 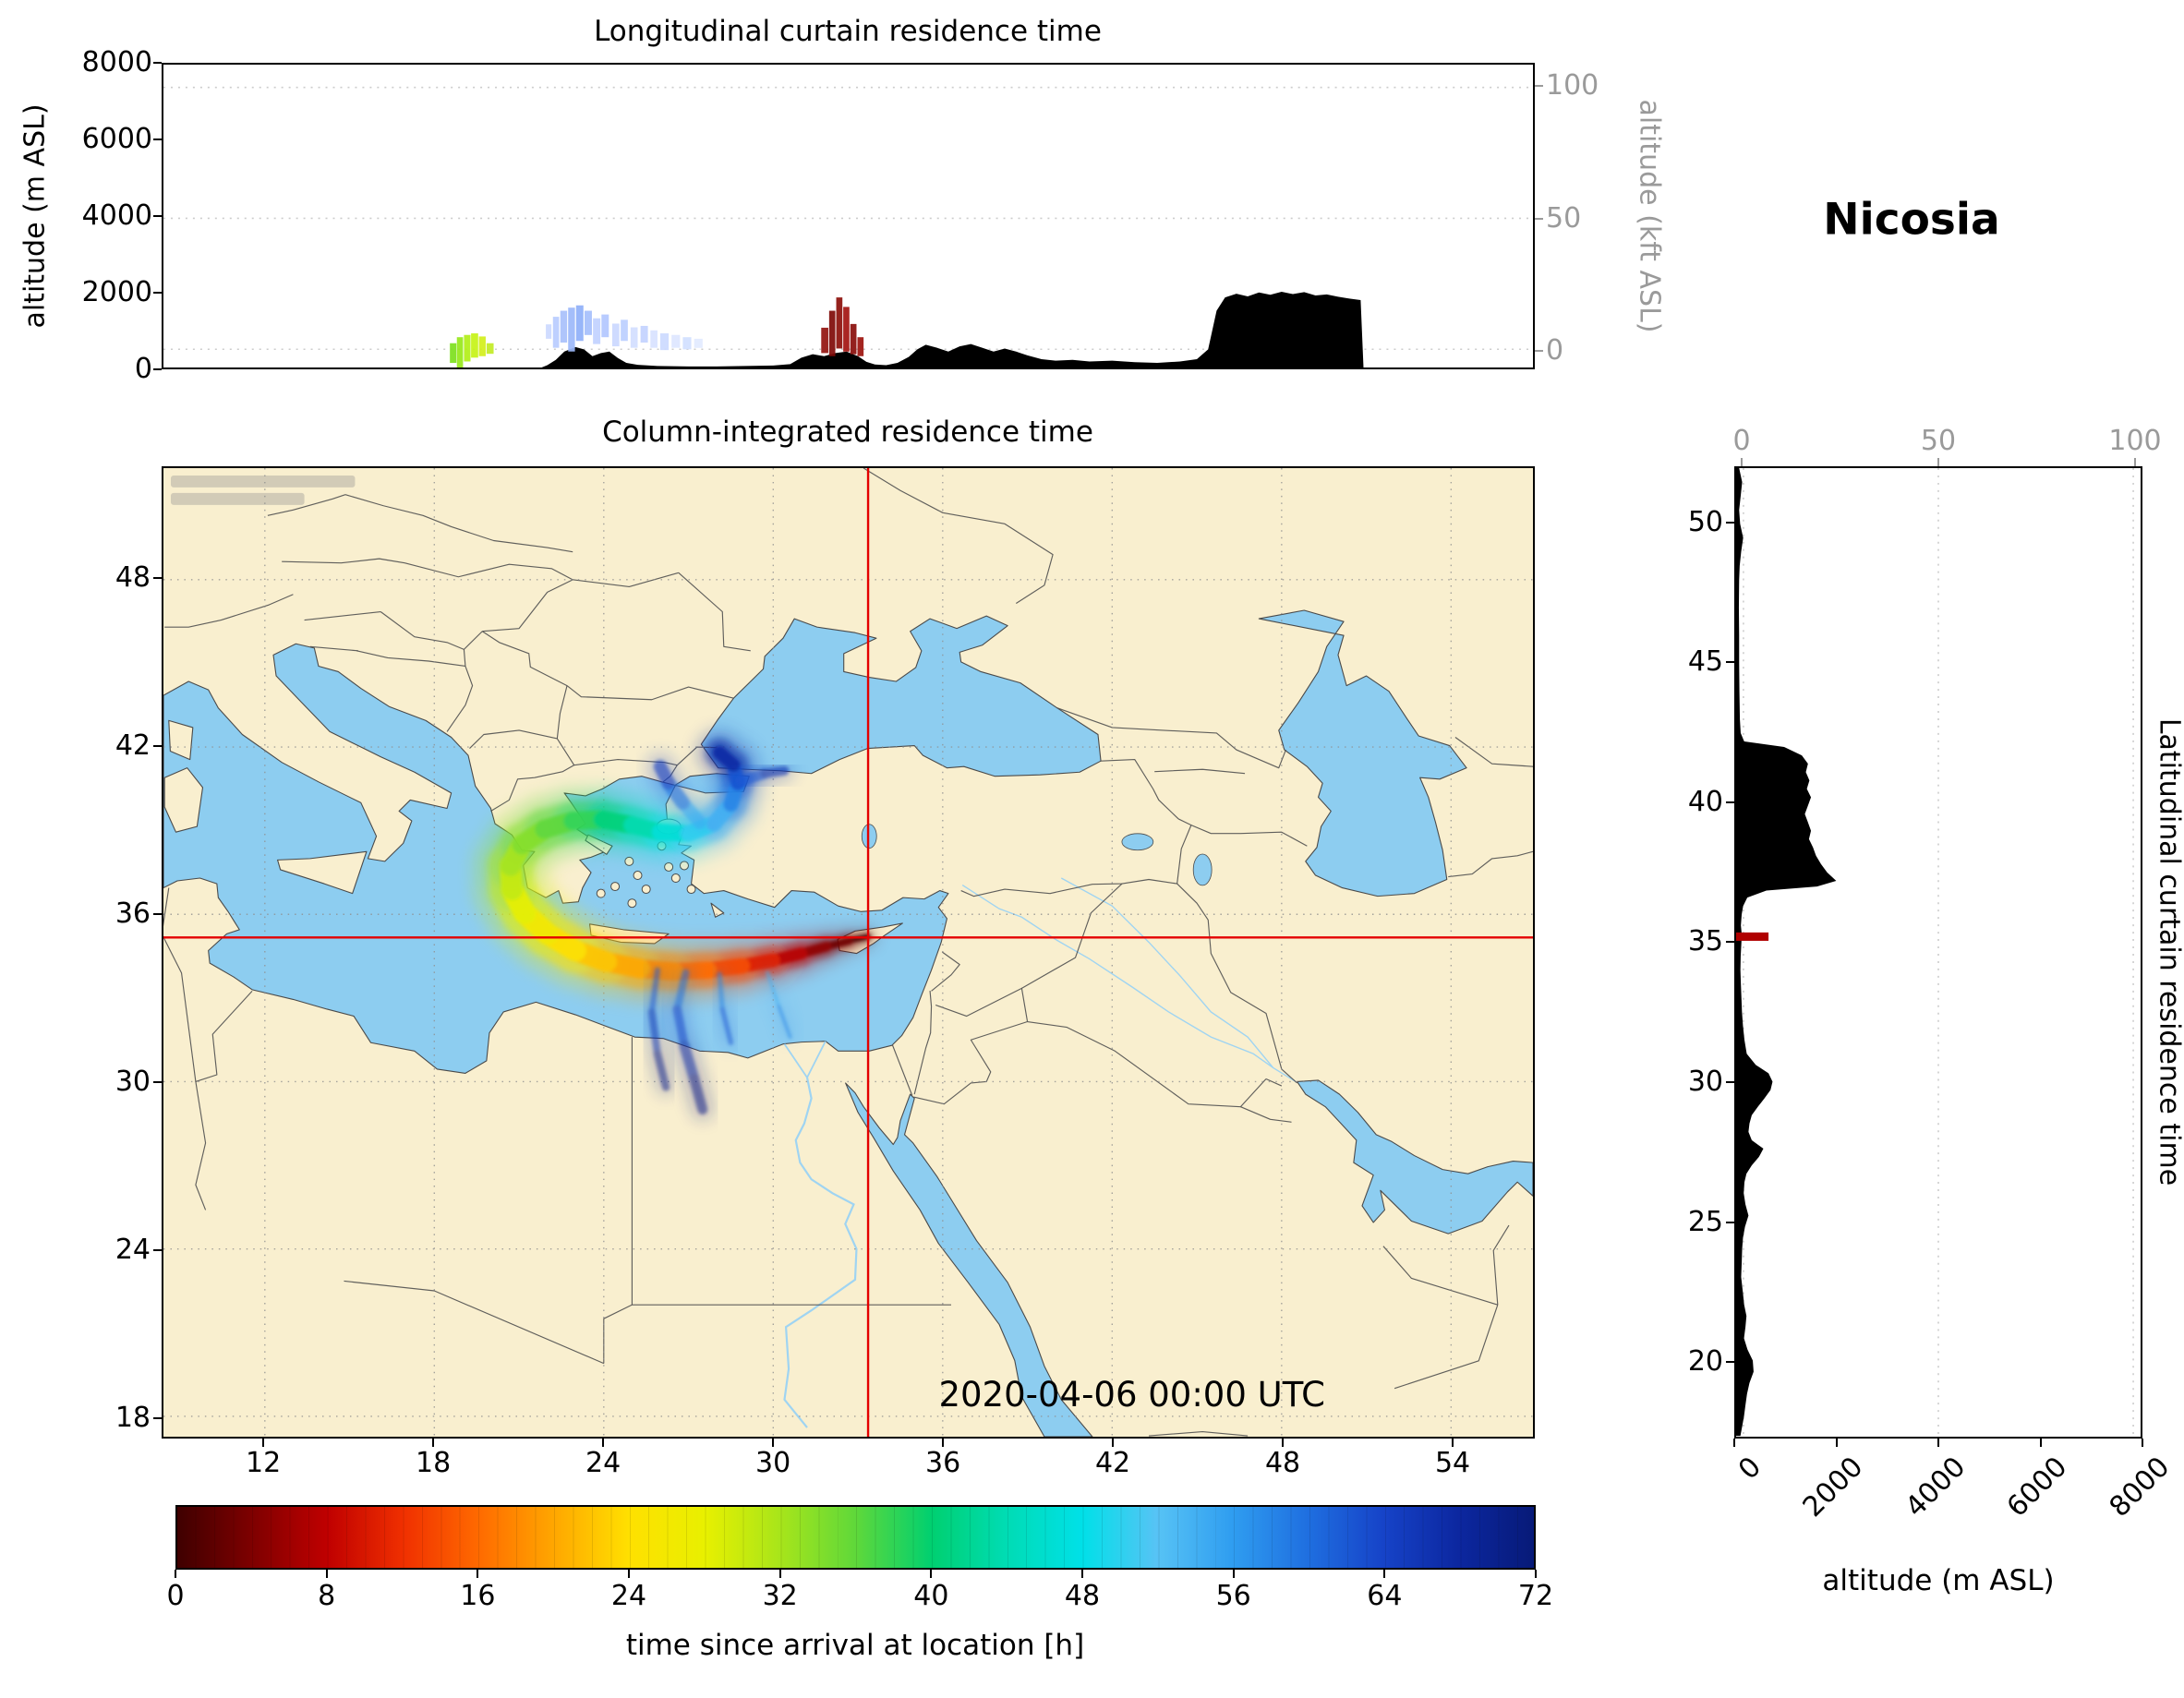 I want to click on top-ylabel-left: altitude (m ASL), so click(x=35, y=216).